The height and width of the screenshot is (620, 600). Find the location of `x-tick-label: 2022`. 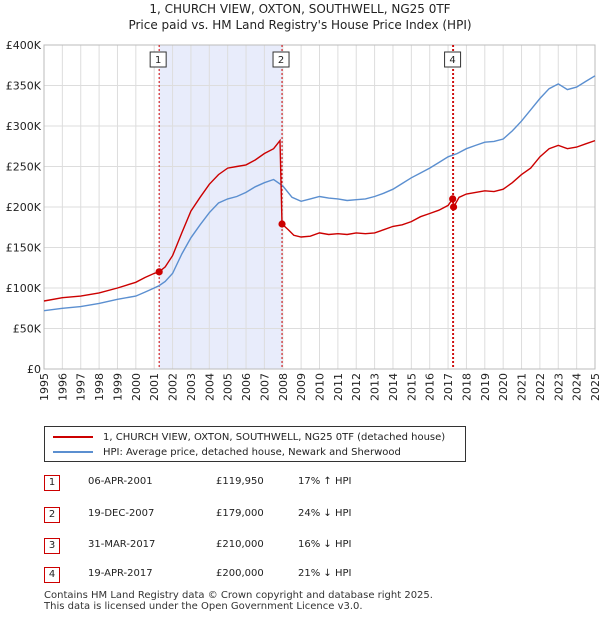

x-tick-label: 2022 is located at coordinates (540, 387).